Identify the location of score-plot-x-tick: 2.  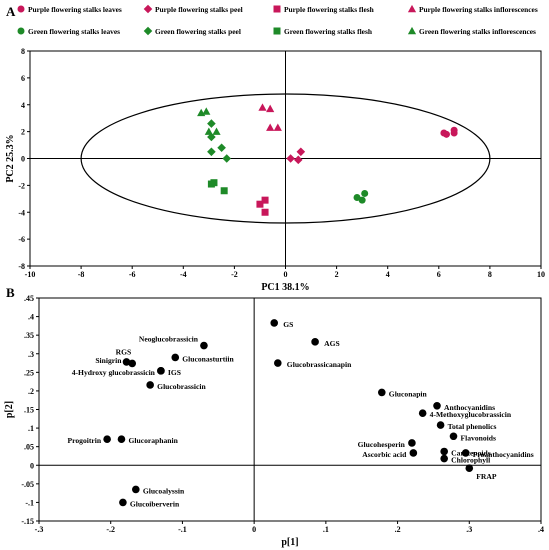
(337, 274).